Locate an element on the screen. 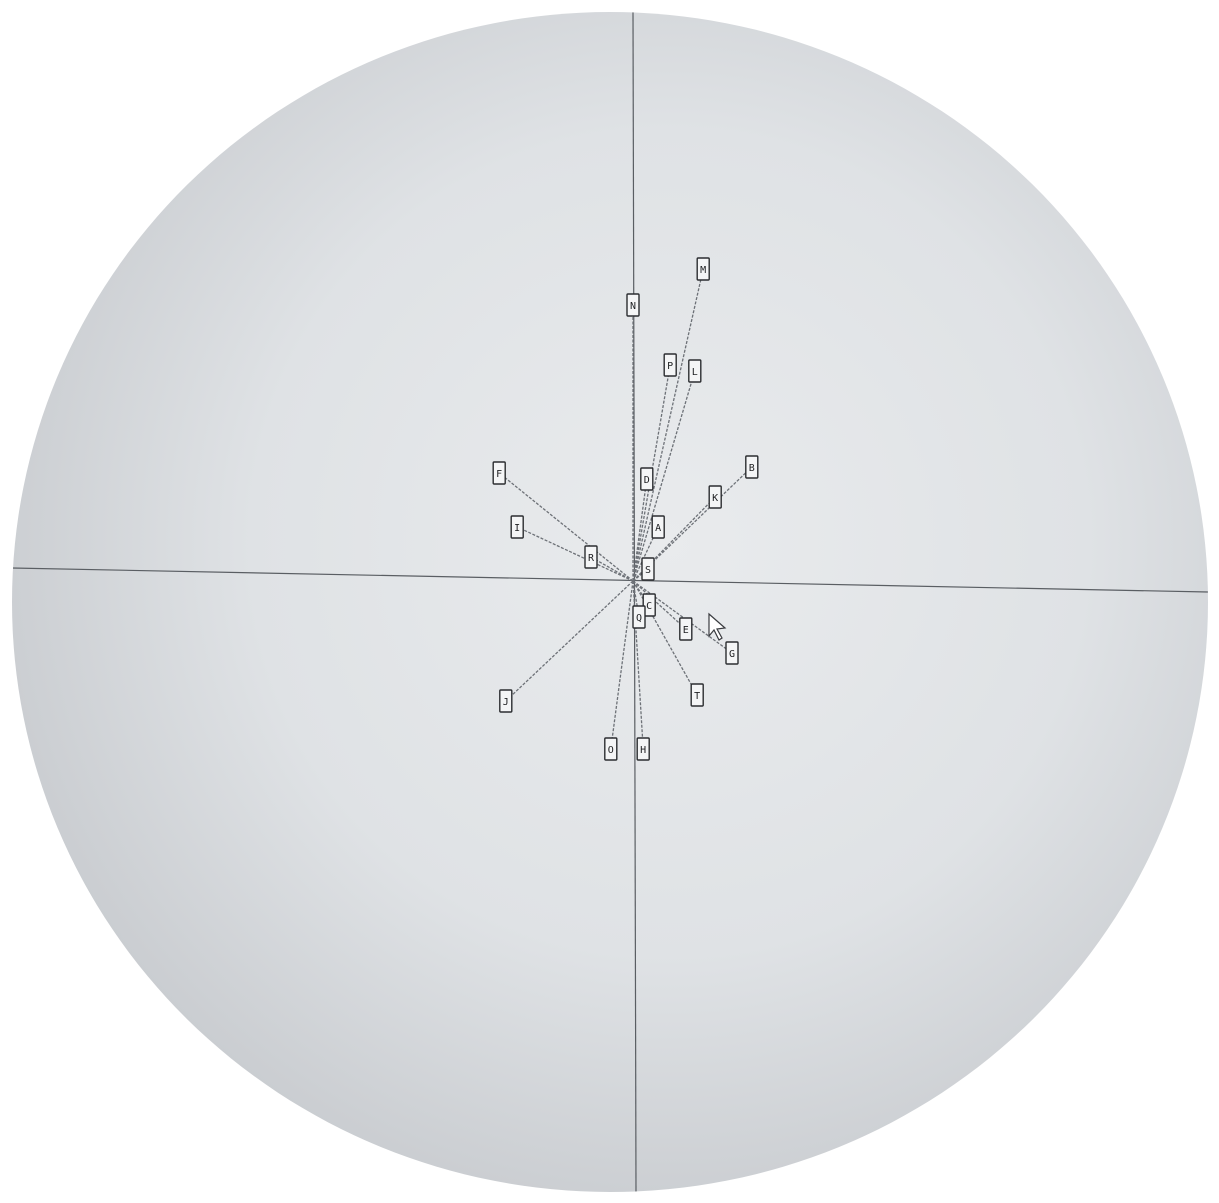  label-text: E is located at coordinates (686, 630).